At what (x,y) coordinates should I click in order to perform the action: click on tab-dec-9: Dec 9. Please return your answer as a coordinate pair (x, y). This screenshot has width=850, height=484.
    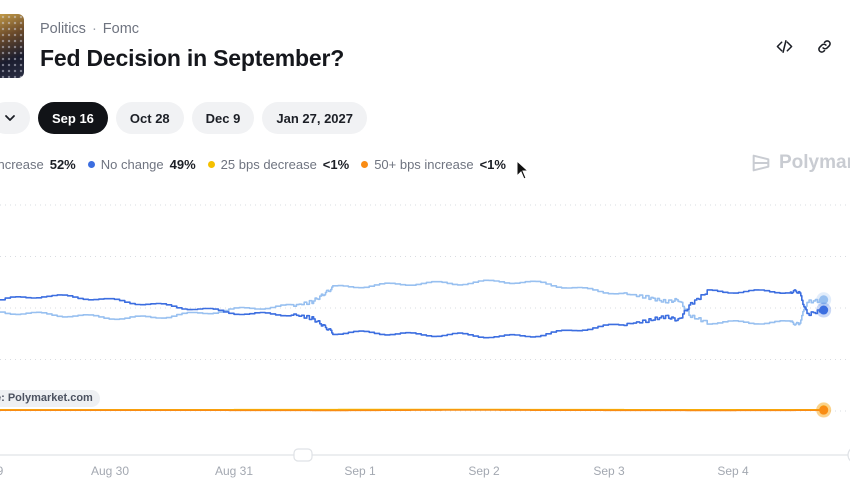
    Looking at the image, I should click on (223, 118).